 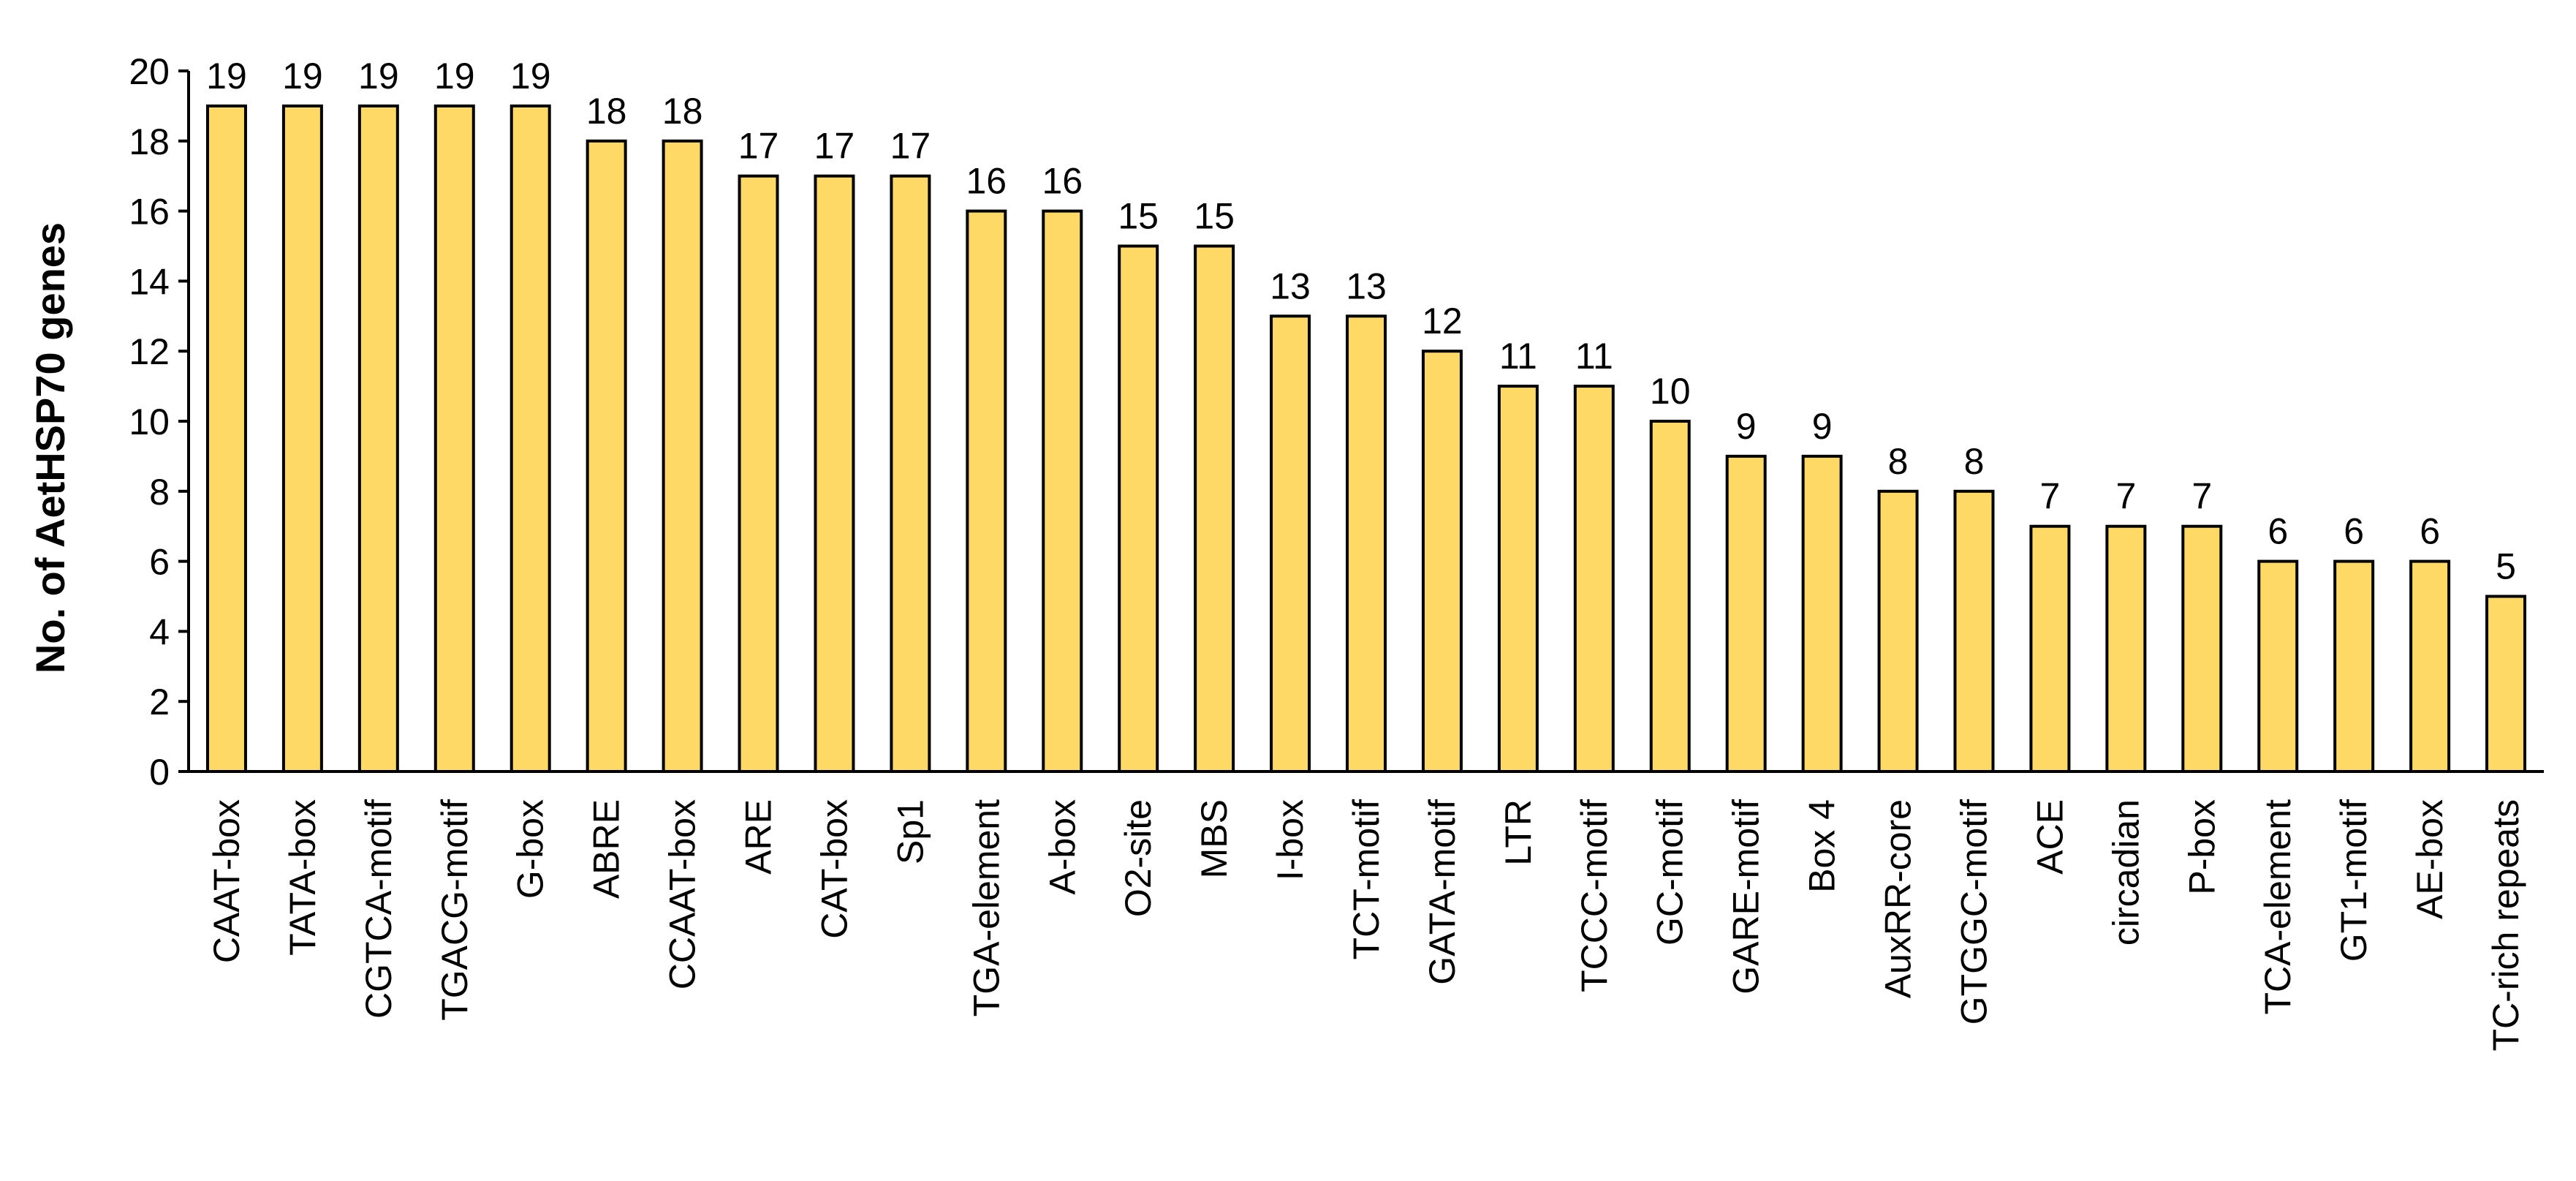 What do you see at coordinates (1518, 356) in the screenshot?
I see `data-label: 11` at bounding box center [1518, 356].